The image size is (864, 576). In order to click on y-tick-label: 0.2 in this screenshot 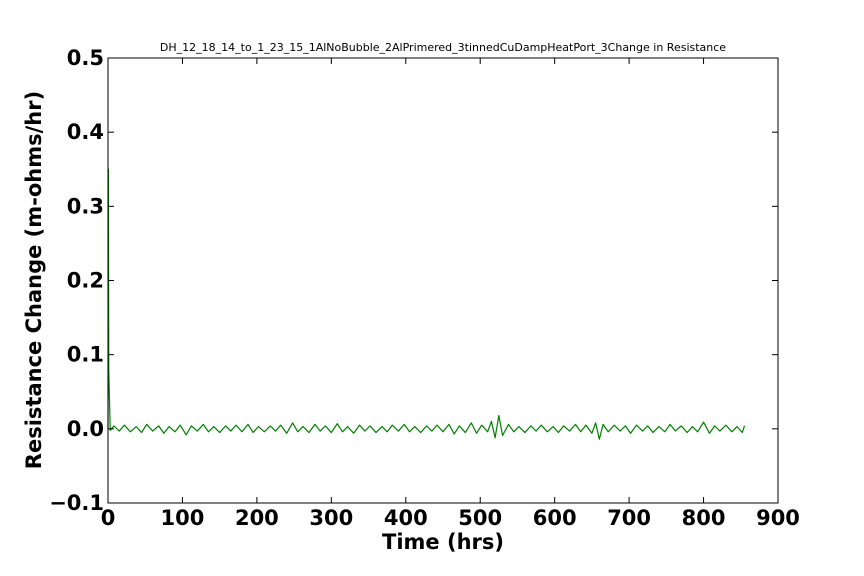, I will do `click(85, 281)`.